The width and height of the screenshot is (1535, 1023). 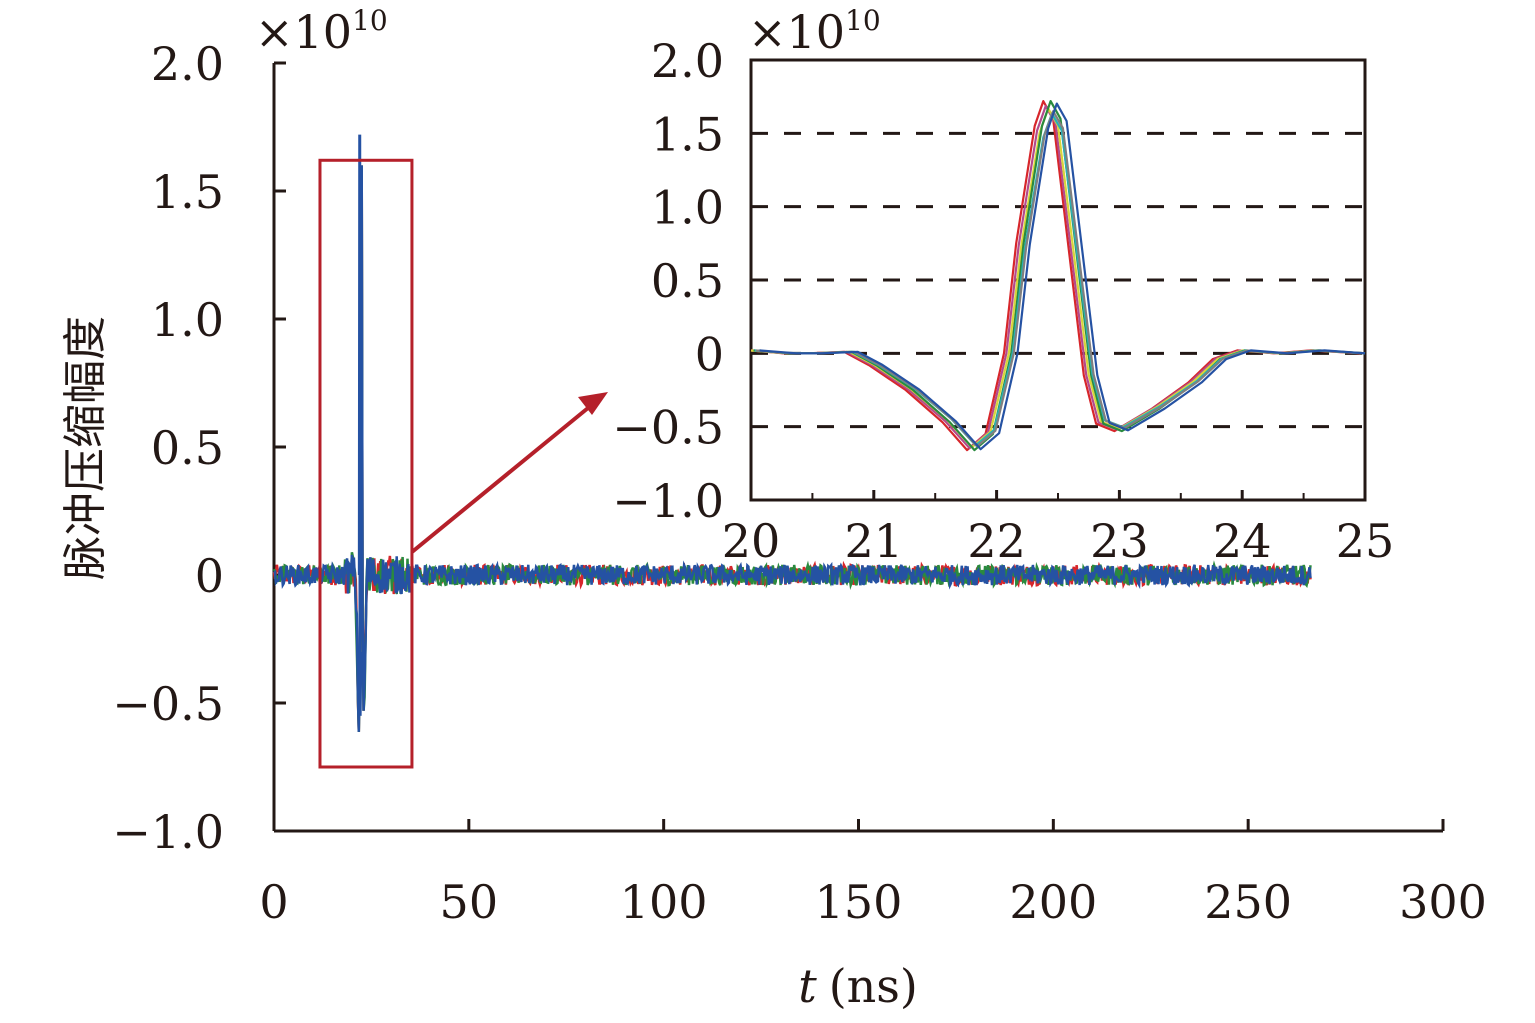 What do you see at coordinates (858, 986) in the screenshot?
I see `x-axis-label: t (ns)` at bounding box center [858, 986].